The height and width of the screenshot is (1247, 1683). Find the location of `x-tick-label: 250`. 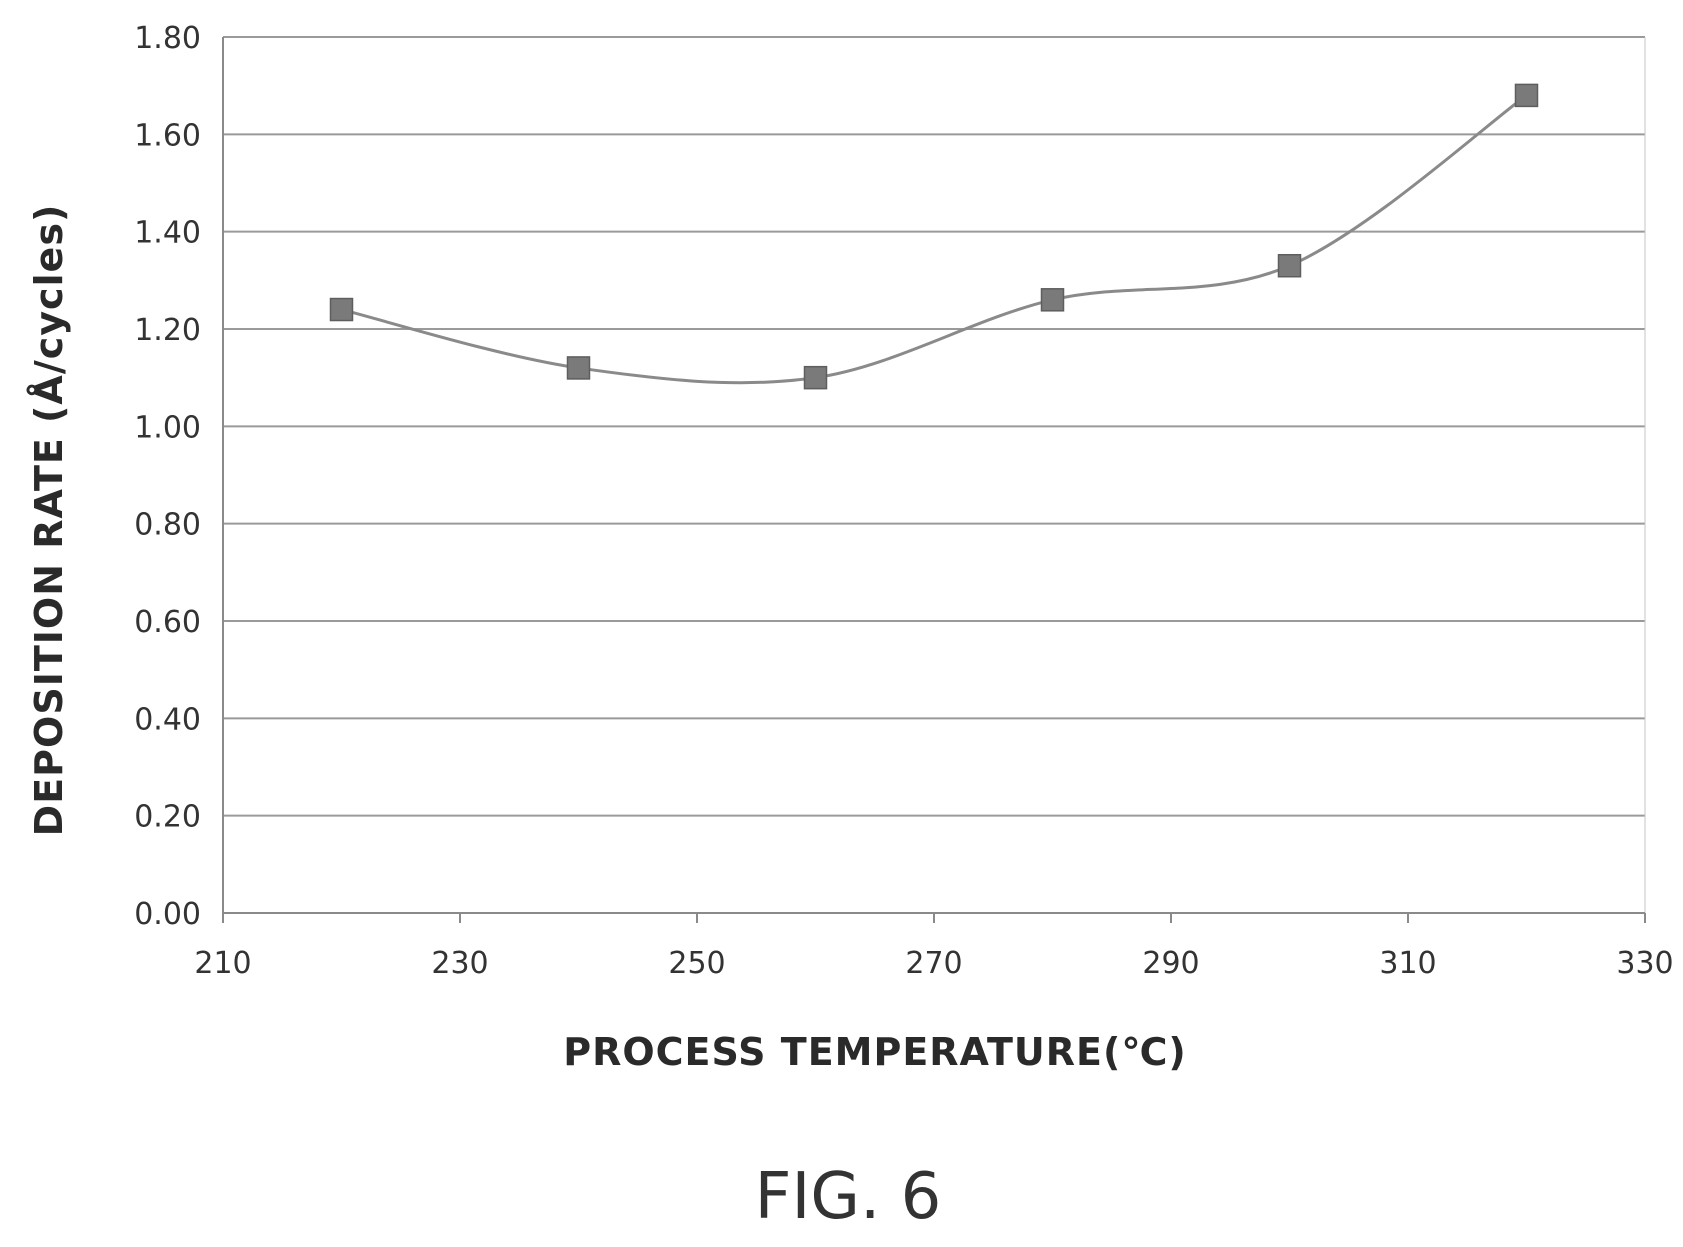

x-tick-label: 250 is located at coordinates (696, 963).